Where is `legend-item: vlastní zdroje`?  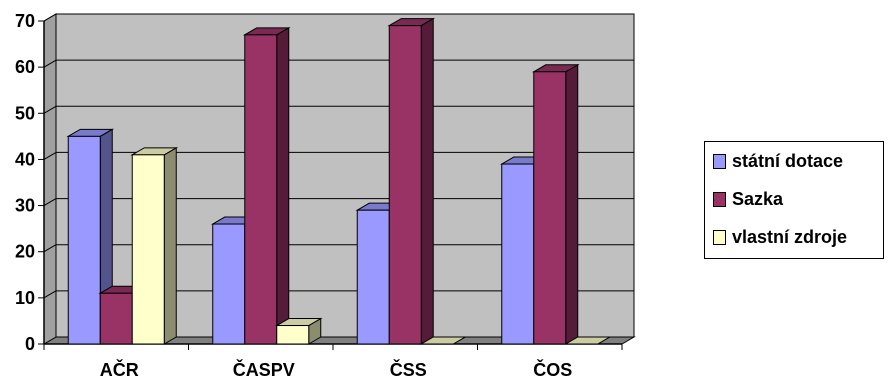
legend-item: vlastní zdroje is located at coordinates (780, 237).